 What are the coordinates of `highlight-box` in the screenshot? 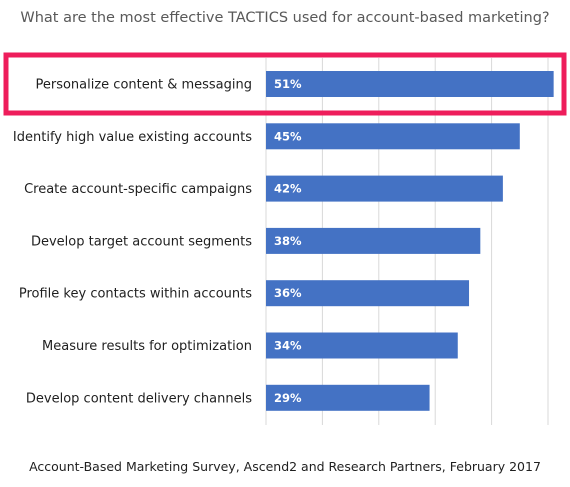 It's located at (285, 84).